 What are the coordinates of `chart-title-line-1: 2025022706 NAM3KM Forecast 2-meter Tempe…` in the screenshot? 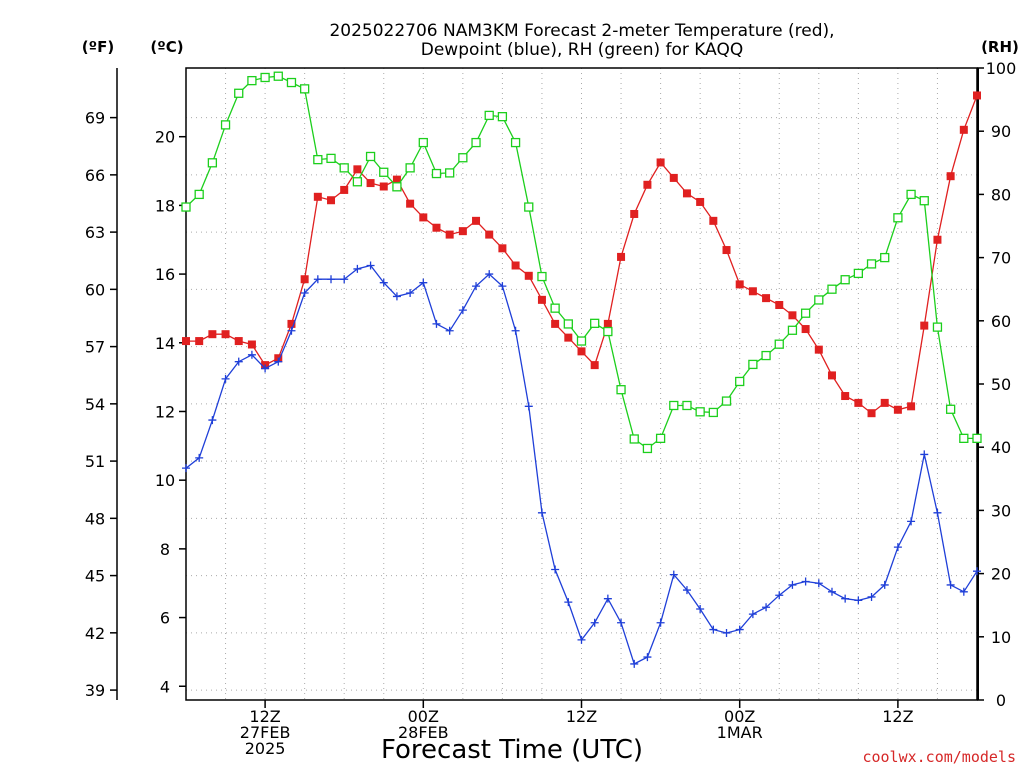 It's located at (581, 31).